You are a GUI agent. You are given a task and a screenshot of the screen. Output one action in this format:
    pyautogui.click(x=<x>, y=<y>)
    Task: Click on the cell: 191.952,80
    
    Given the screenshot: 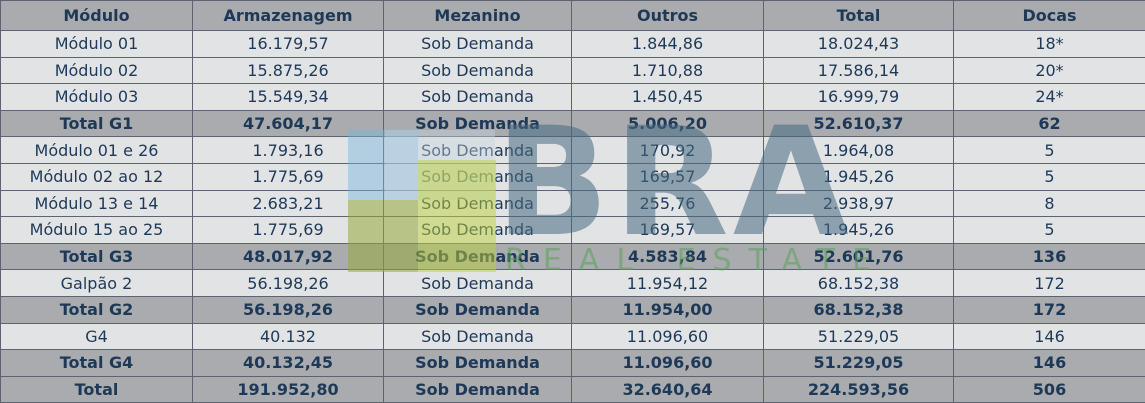 What is the action you would take?
    pyautogui.click(x=288, y=389)
    